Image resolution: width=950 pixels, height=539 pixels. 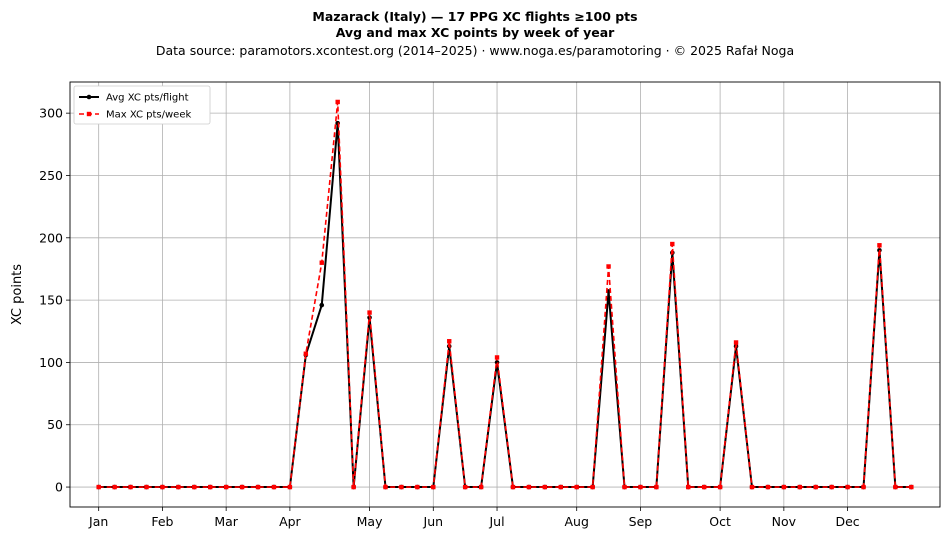 What do you see at coordinates (322, 305) in the screenshot?
I see `avg-point` at bounding box center [322, 305].